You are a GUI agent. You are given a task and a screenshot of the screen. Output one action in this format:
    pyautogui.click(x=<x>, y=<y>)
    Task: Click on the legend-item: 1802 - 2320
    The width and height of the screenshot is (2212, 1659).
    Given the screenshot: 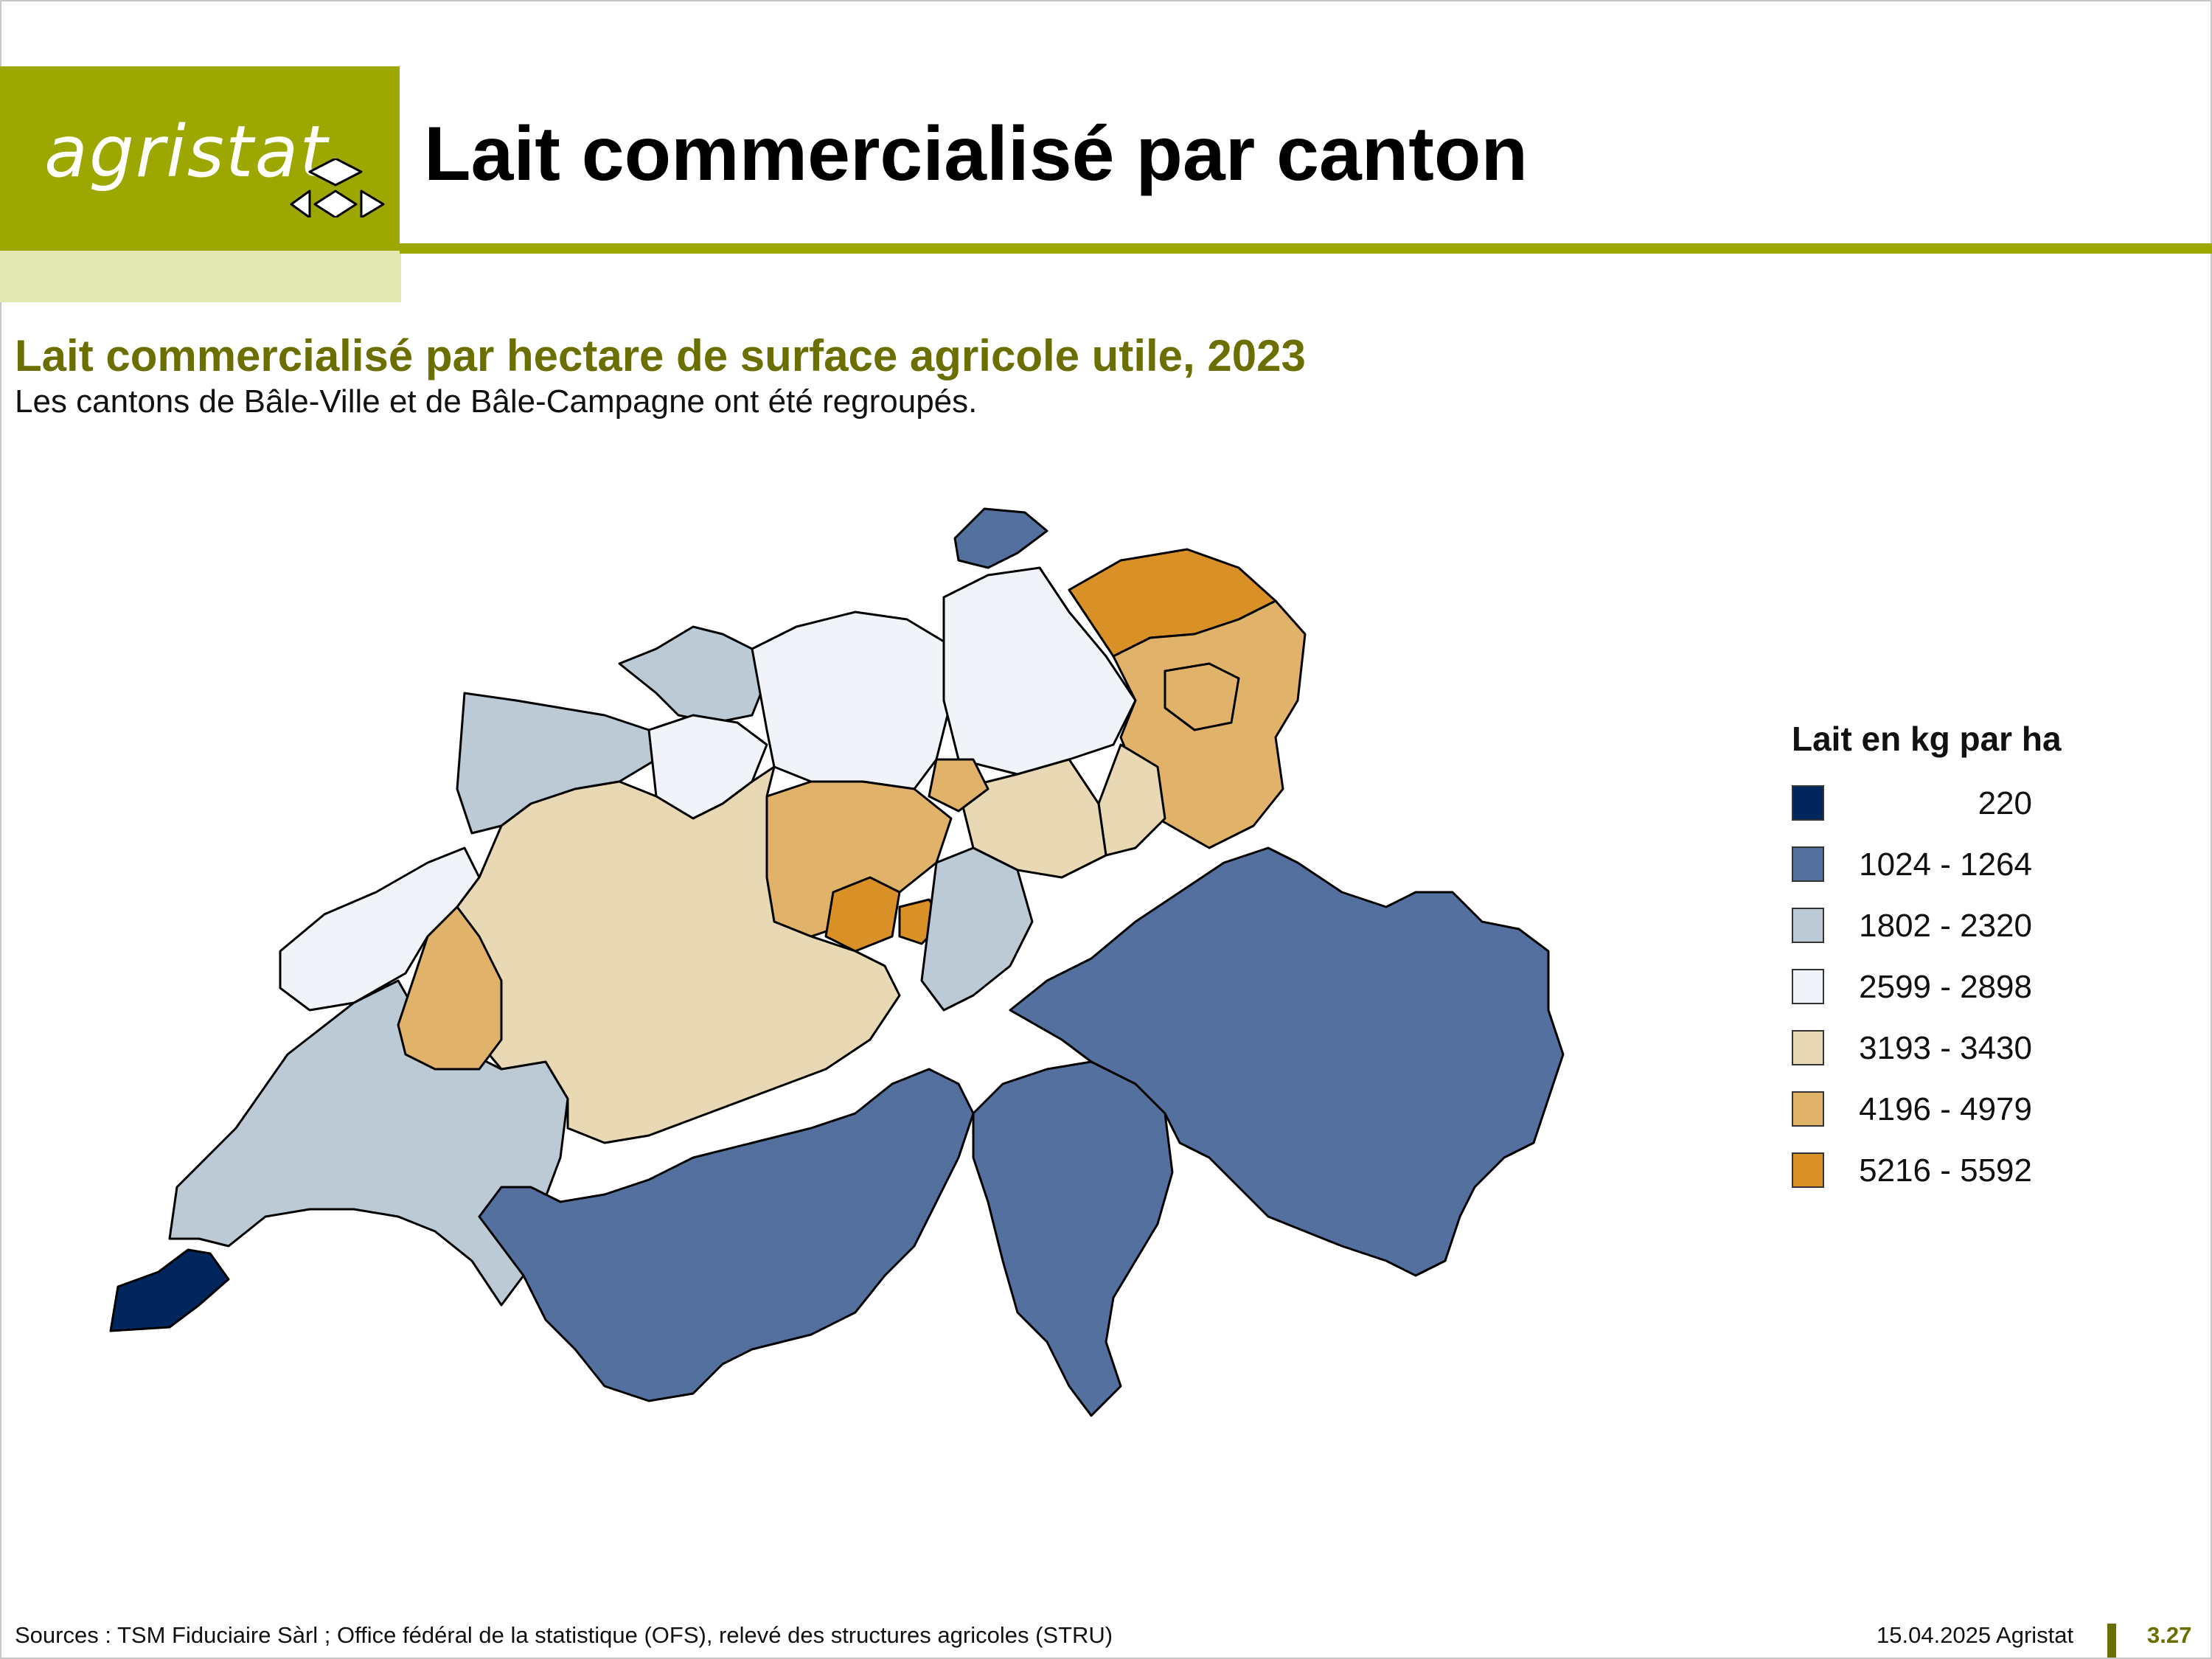 What is the action you would take?
    pyautogui.click(x=1939, y=930)
    